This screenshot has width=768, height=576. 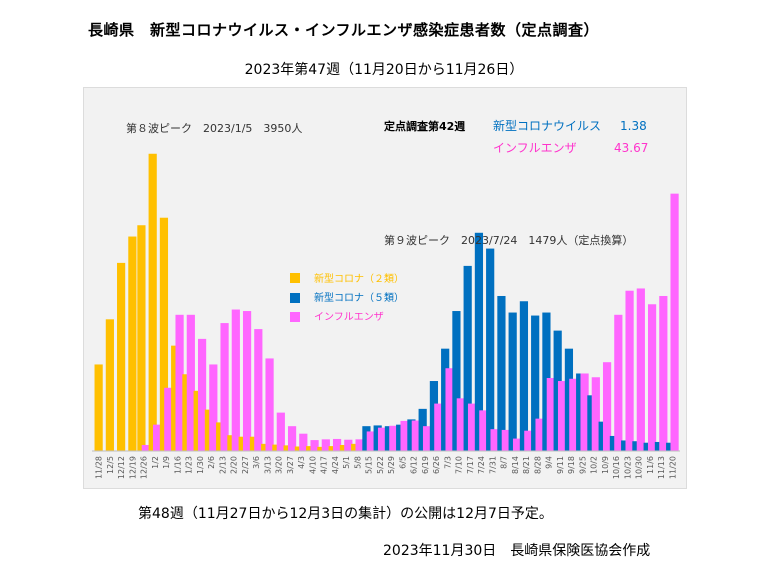 What do you see at coordinates (661, 467) in the screenshot?
I see `x-tick-label: 11/13` at bounding box center [661, 467].